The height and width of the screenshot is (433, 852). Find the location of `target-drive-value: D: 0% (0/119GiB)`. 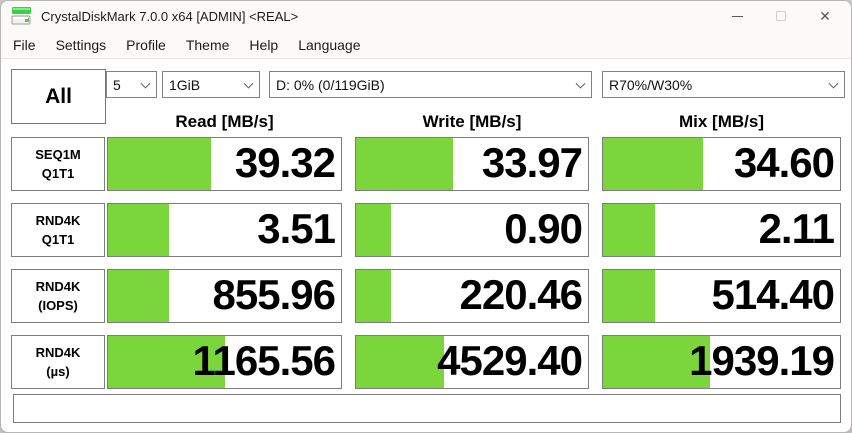

target-drive-value: D: 0% (0/119GiB) is located at coordinates (330, 84).